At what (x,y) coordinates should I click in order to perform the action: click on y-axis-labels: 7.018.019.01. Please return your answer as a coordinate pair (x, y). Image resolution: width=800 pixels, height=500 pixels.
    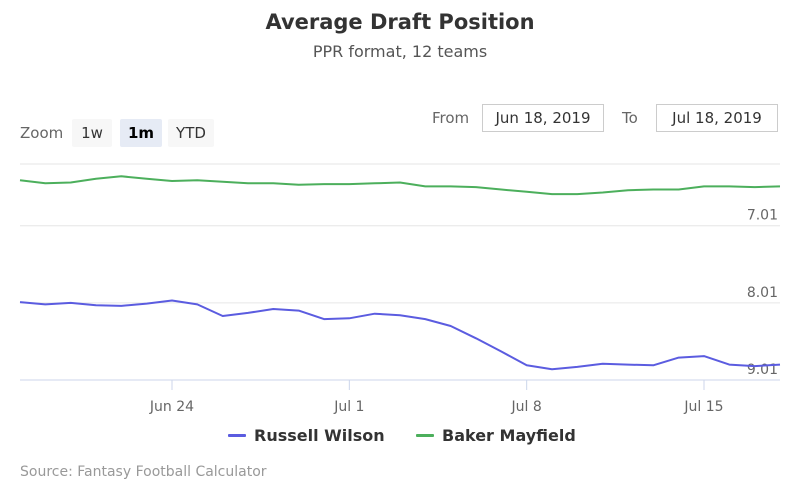
    Looking at the image, I should click on (762, 293).